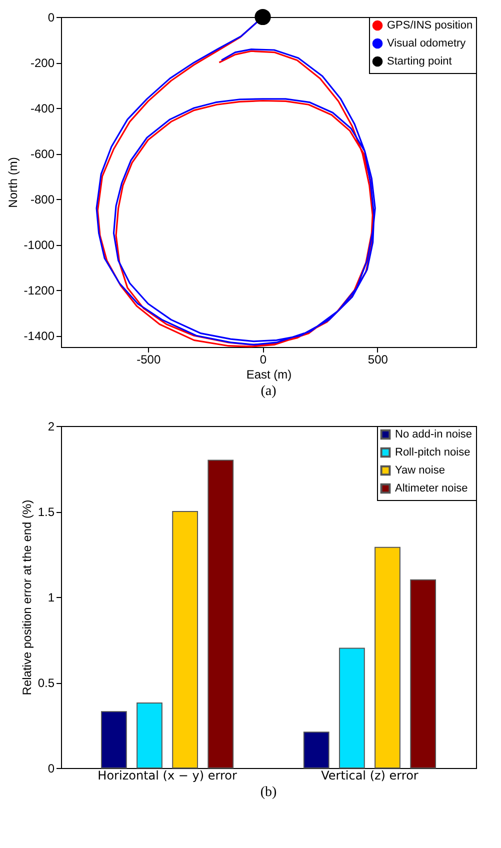  What do you see at coordinates (420, 470) in the screenshot?
I see `legend-label: Yaw noise` at bounding box center [420, 470].